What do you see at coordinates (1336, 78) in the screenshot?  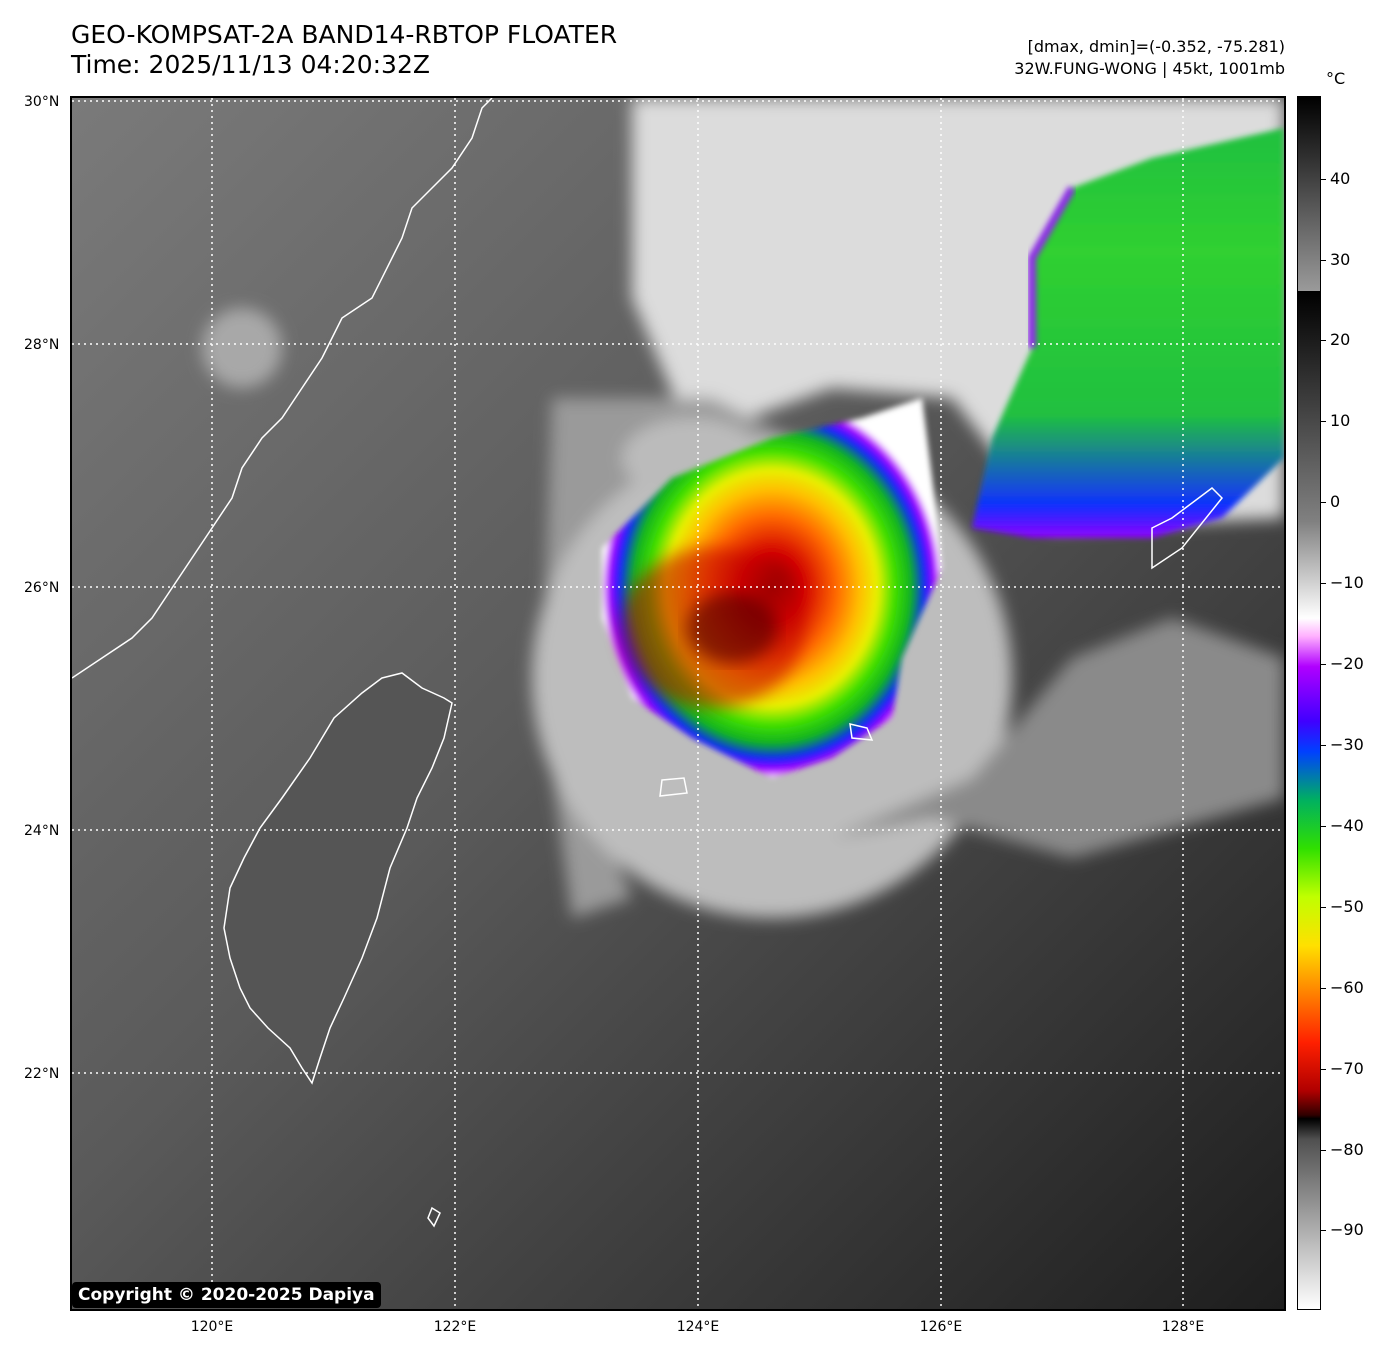 I see `colorbar-unit: °C` at bounding box center [1336, 78].